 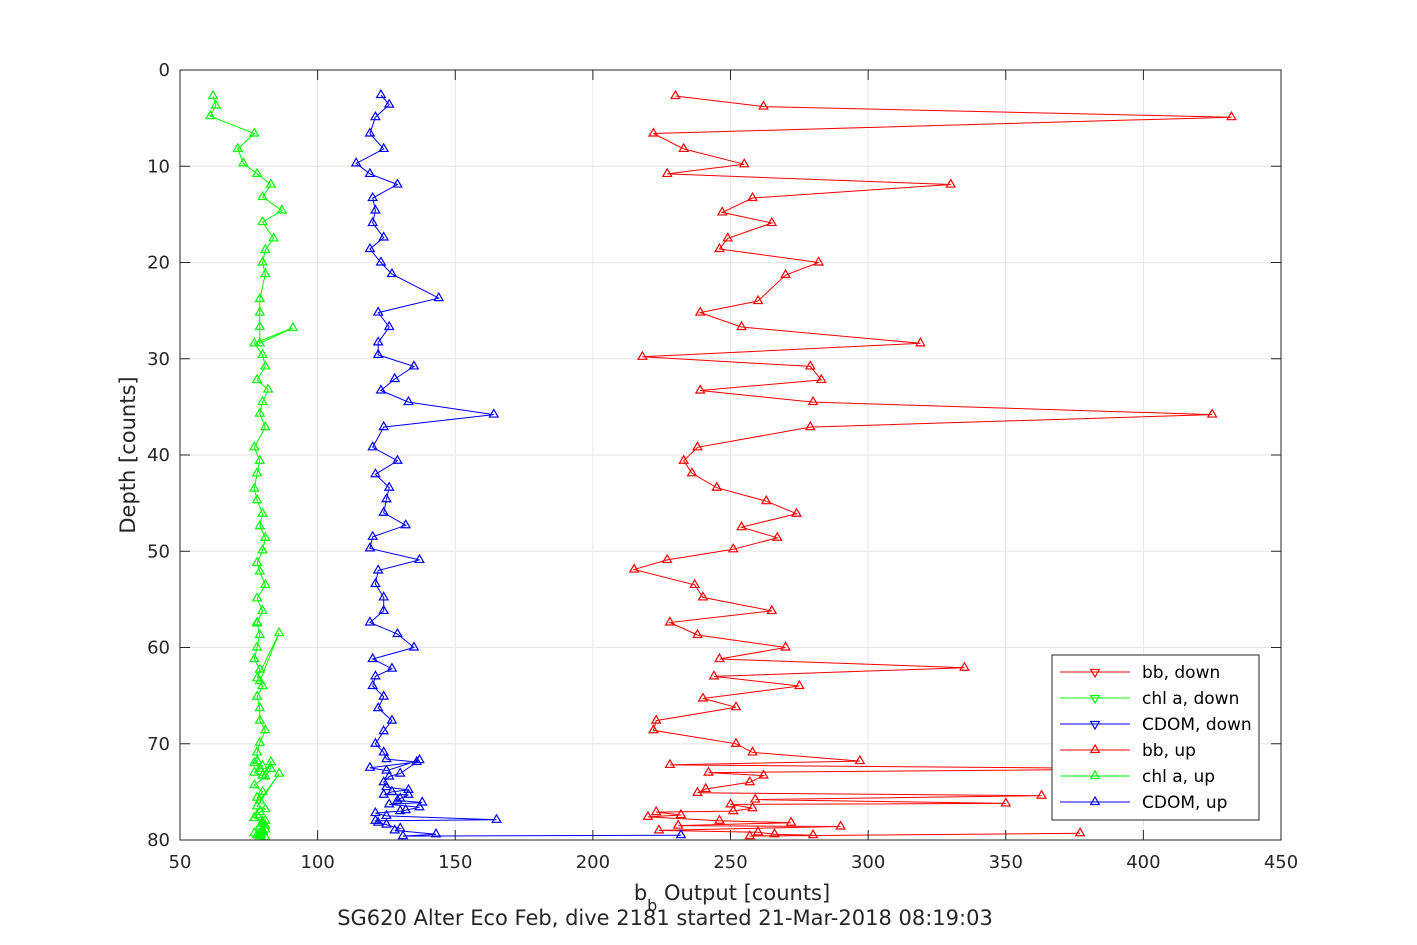 I want to click on legend-label: chl a, down, so click(x=1190, y=699).